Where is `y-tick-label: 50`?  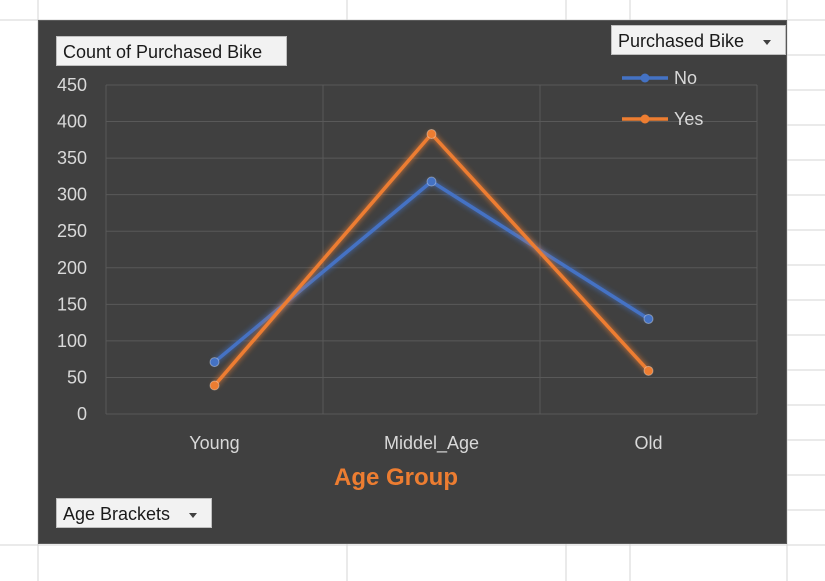 y-tick-label: 50 is located at coordinates (77, 377).